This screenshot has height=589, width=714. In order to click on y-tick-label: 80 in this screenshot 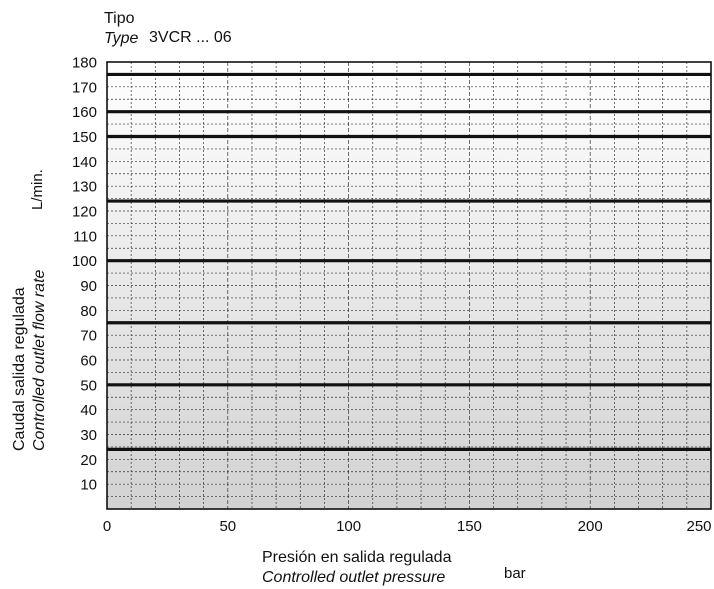, I will do `click(88, 311)`.